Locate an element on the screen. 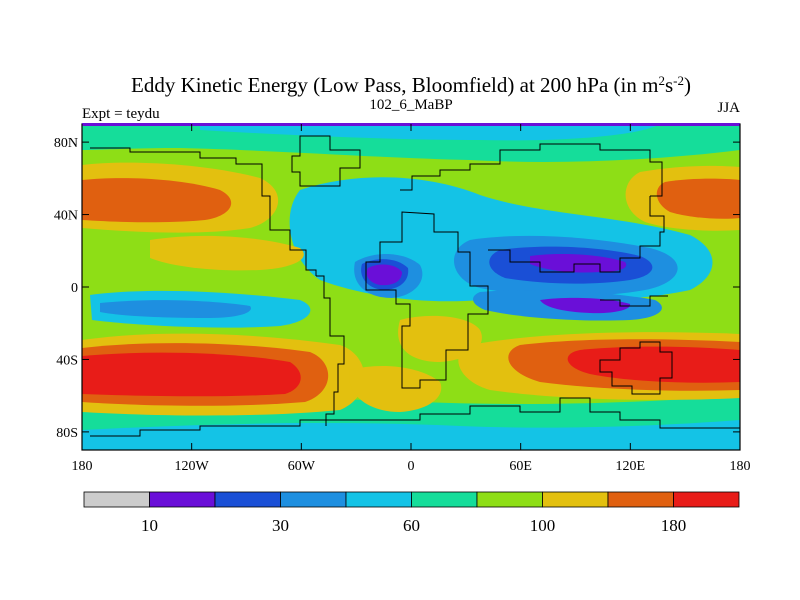  y-tick-label: 40N is located at coordinates (66, 216).